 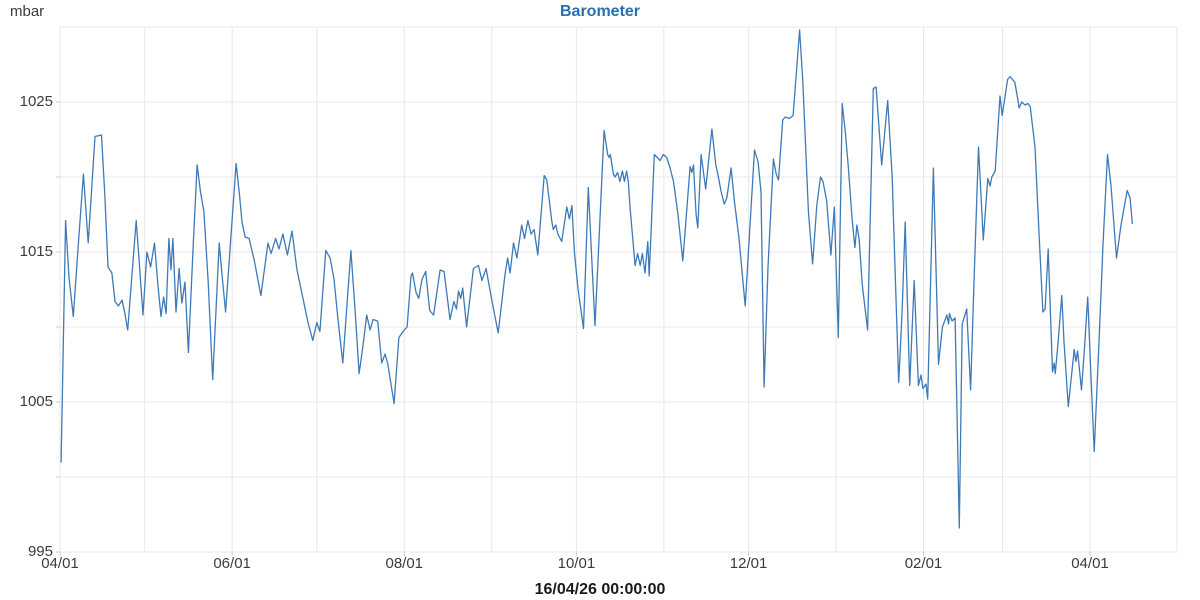 What do you see at coordinates (600, 589) in the screenshot?
I see `current-time-label: 16/04/26 00:00:00` at bounding box center [600, 589].